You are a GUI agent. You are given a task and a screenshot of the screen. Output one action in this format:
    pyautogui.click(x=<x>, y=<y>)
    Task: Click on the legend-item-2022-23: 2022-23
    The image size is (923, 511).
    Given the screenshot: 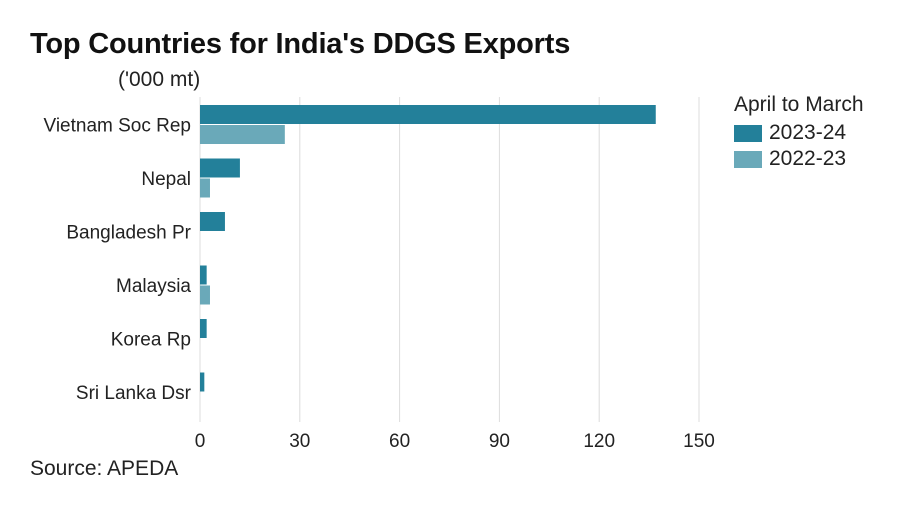 What is the action you would take?
    pyautogui.click(x=799, y=159)
    